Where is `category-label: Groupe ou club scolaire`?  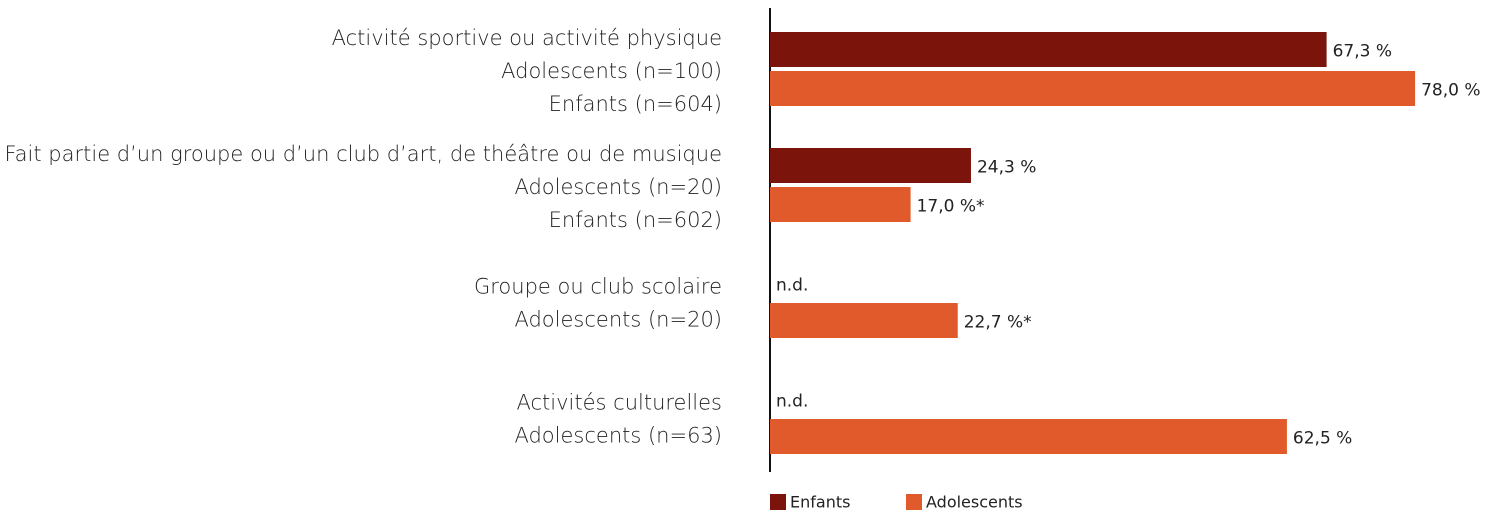
category-label: Groupe ou club scolaire is located at coordinates (598, 287).